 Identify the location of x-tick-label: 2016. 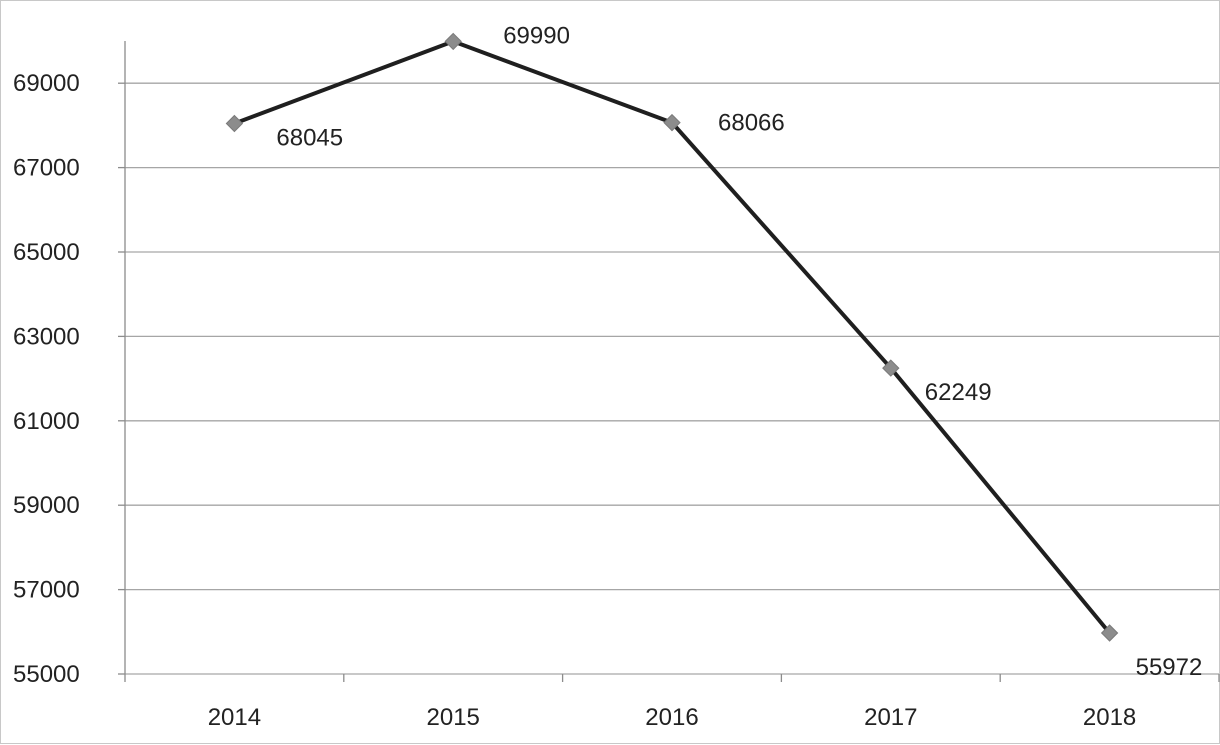
(671, 717).